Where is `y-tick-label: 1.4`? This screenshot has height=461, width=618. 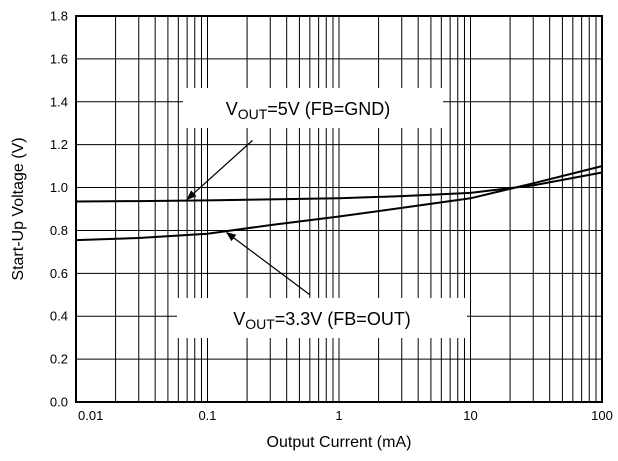 y-tick-label: 1.4 is located at coordinates (59, 101).